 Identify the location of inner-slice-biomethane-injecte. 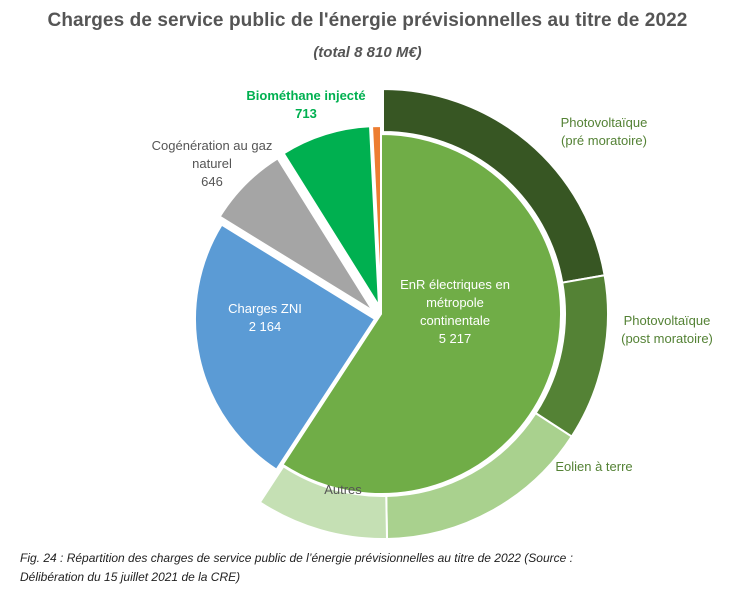
(331, 217).